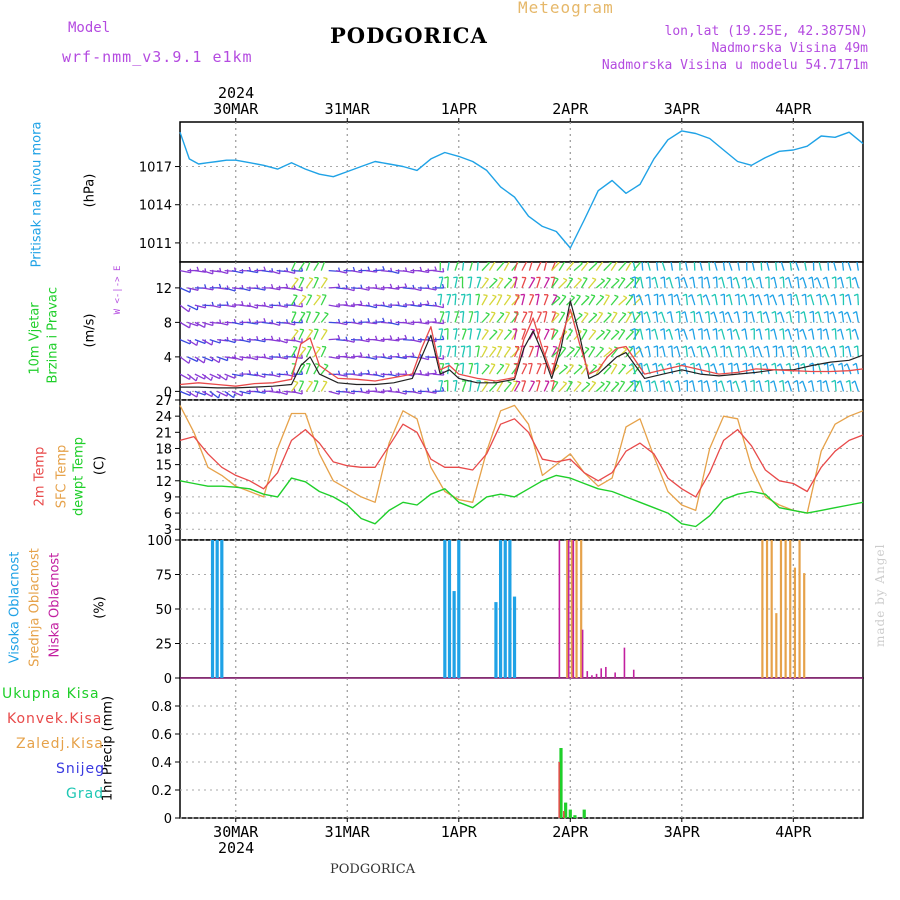 This screenshot has height=900, width=900. I want to click on x-tick-label-bottom: 31MAR, so click(348, 832).